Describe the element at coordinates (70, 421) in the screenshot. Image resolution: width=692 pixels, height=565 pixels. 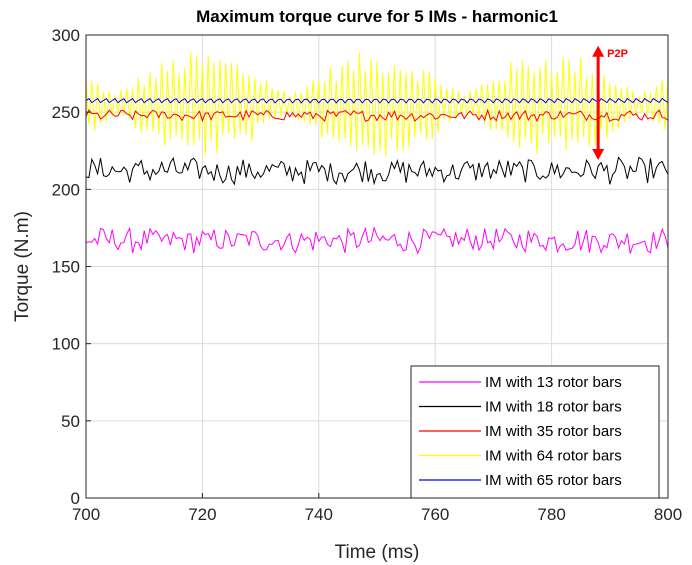
I see `y-tick-label: 50` at that location.